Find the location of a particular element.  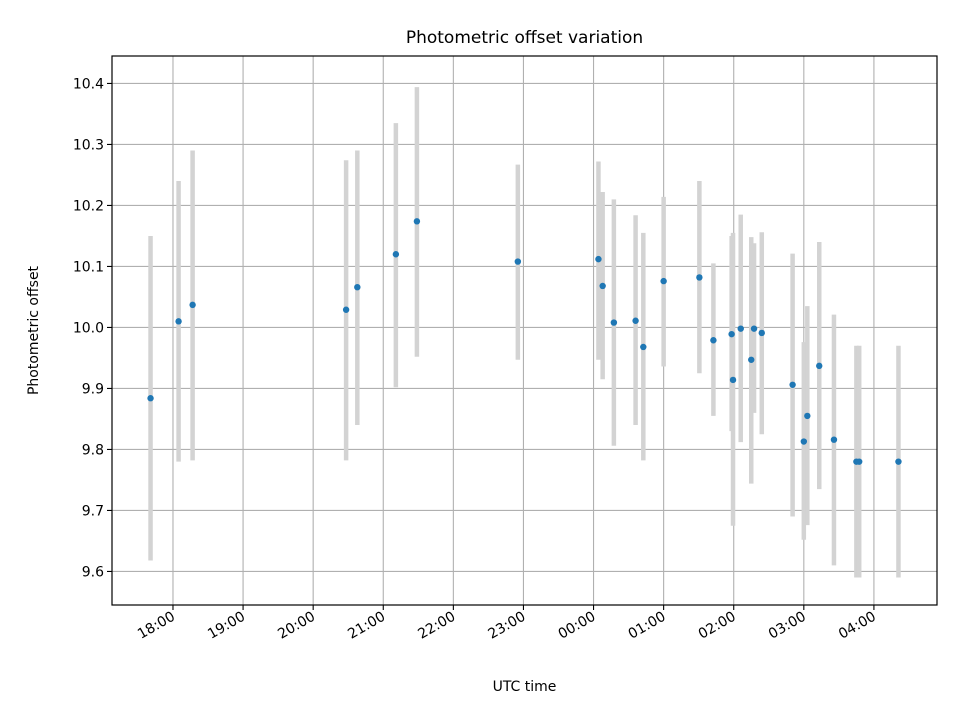

y-tick-label: 10.4 is located at coordinates (88, 84).